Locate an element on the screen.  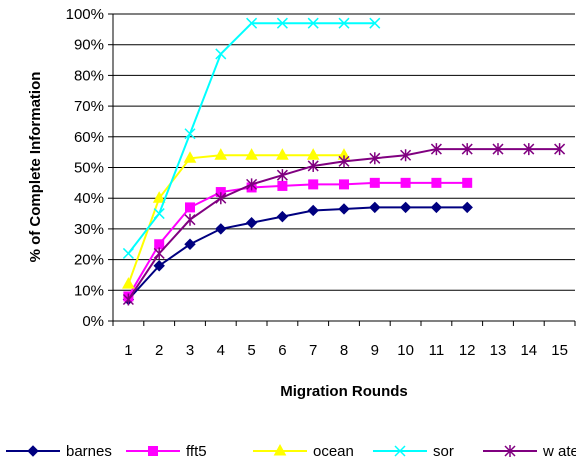
x-tick-label: 6 is located at coordinates (282, 350).